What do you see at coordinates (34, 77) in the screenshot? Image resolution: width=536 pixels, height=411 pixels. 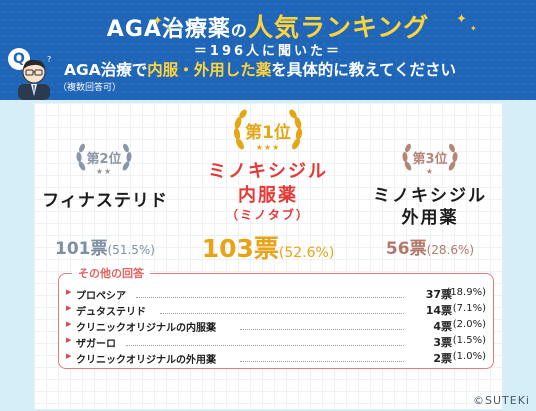 I see `person-thinking-icon: ?` at bounding box center [34, 77].